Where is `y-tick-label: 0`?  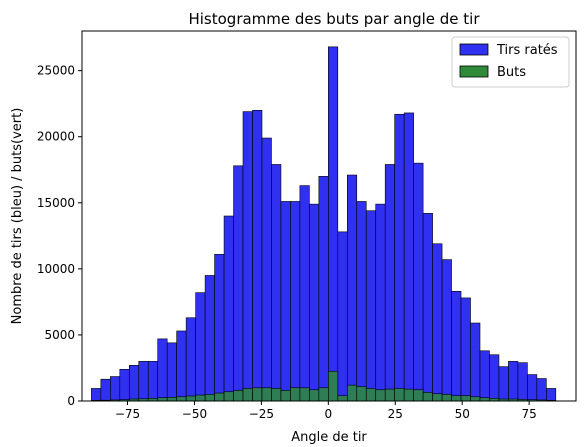 y-tick-label: 0 is located at coordinates (71, 401).